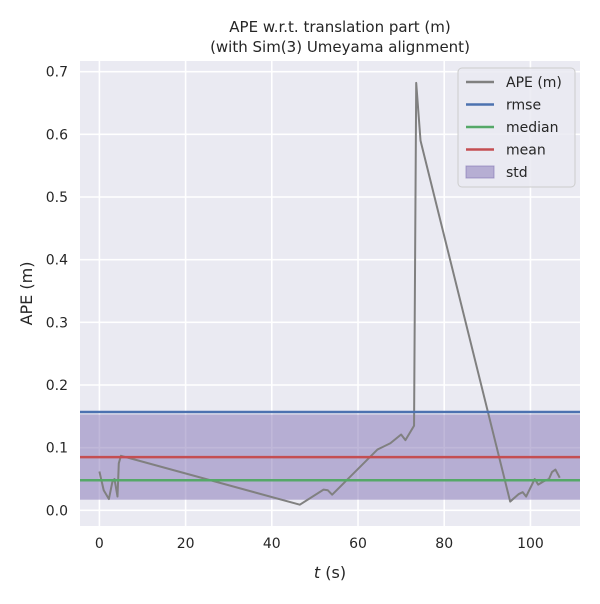 This screenshot has width=600, height=604. I want to click on legend-label: rmse, so click(523, 106).